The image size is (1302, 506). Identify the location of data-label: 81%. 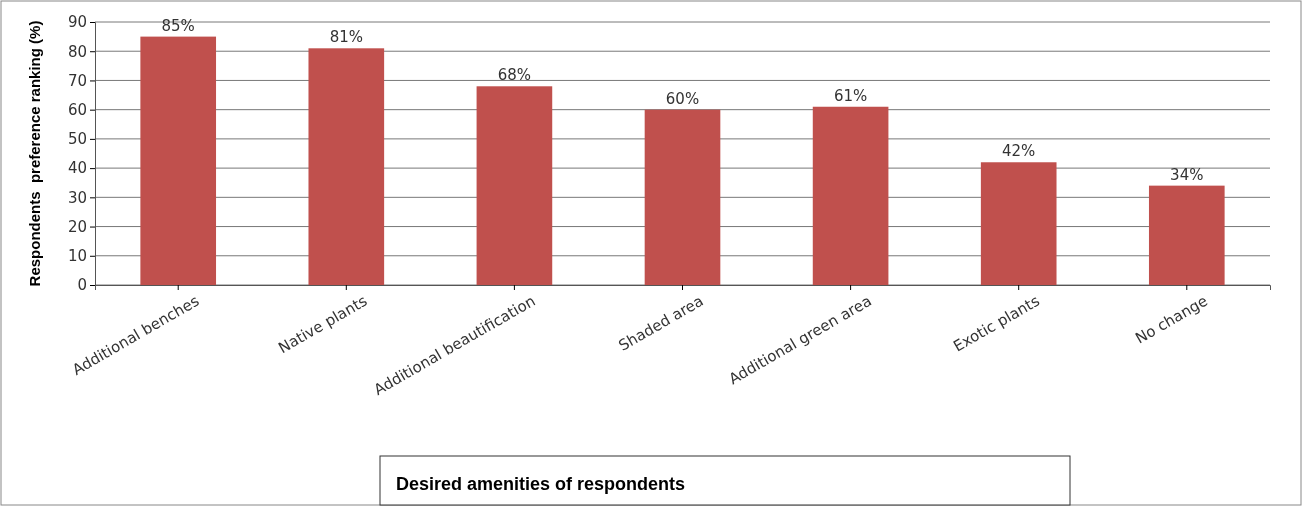
(346, 37).